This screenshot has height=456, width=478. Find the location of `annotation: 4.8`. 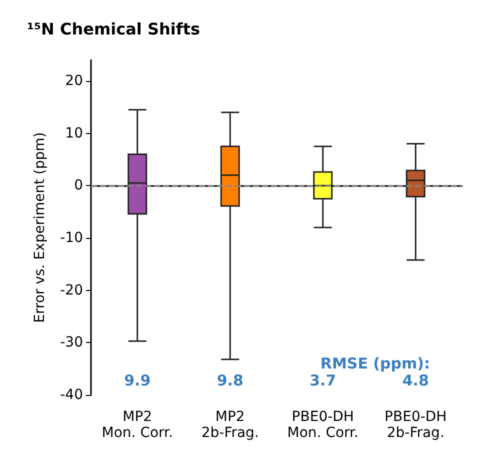

annotation: 4.8 is located at coordinates (415, 381).